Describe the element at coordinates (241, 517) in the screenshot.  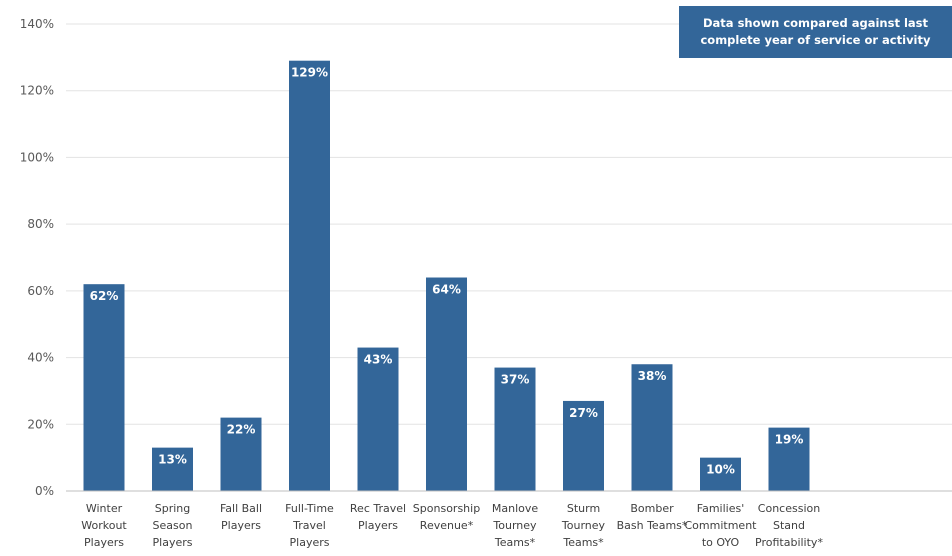
I see `x-category-label: Fall Ball Players` at that location.